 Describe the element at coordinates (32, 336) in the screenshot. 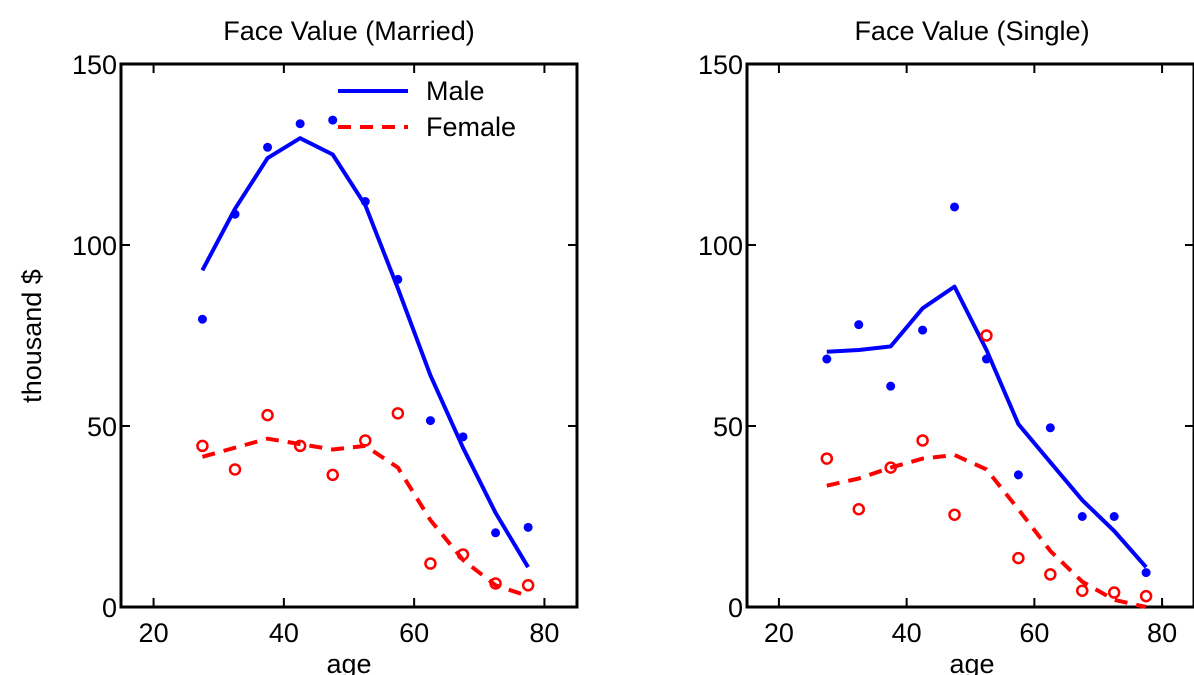

I see `y-axis-label-married: thousand $` at that location.